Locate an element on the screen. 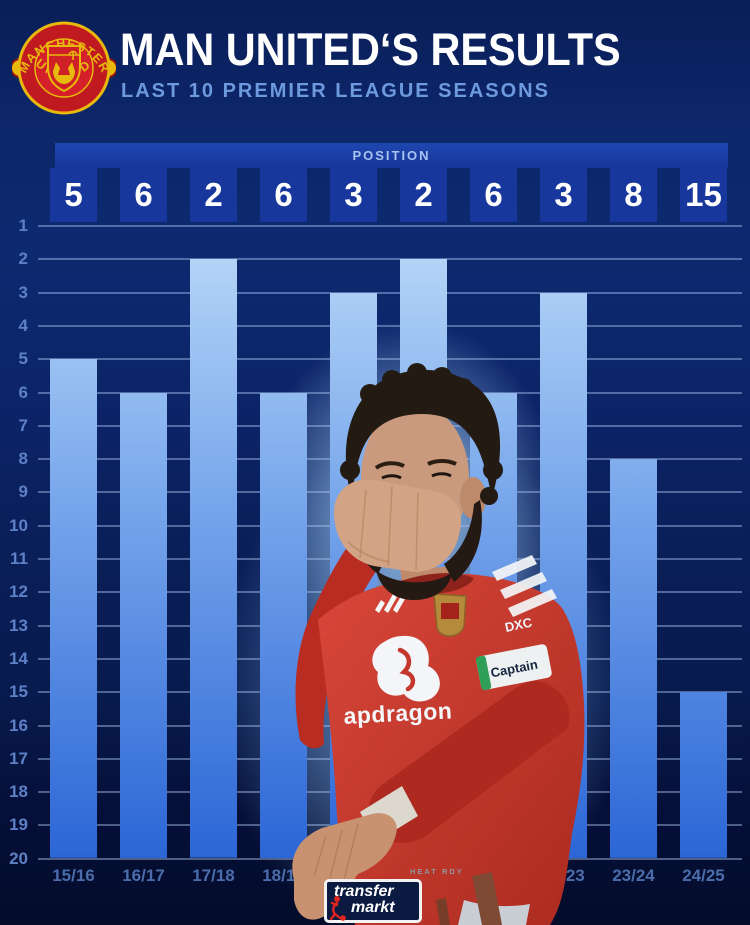 The width and height of the screenshot is (750, 925). axis-tick-label: 2 is located at coordinates (23, 259).